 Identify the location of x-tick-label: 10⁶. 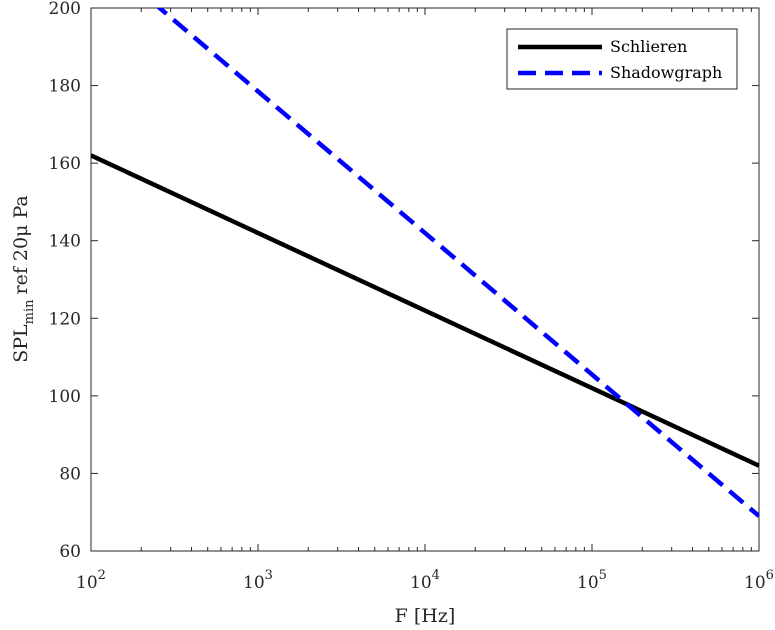
(759, 580).